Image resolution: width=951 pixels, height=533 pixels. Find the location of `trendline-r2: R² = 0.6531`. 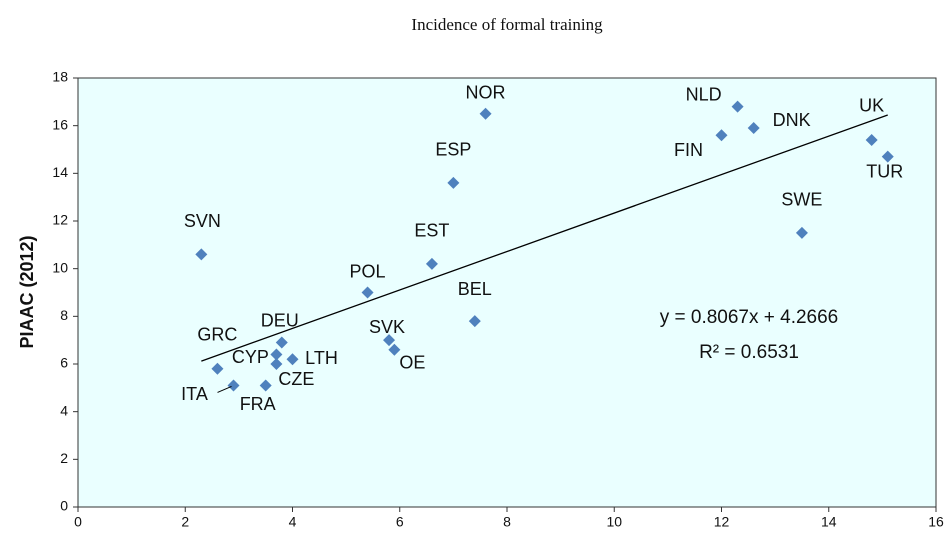

trendline-r2: R² = 0.6531 is located at coordinates (749, 352).